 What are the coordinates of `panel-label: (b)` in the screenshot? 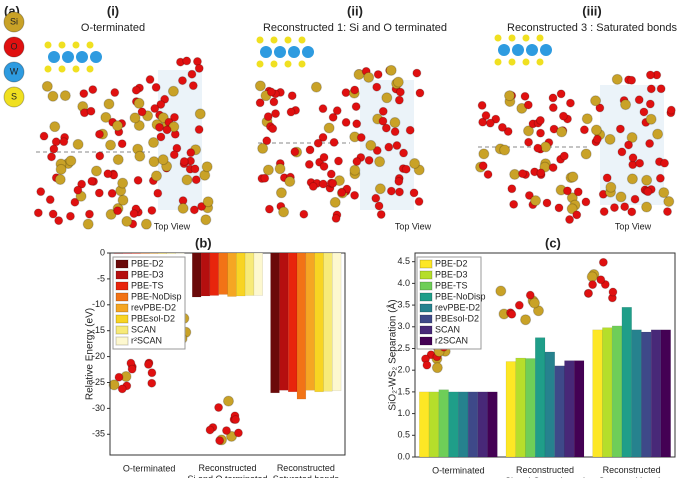 It's located at (203, 242).